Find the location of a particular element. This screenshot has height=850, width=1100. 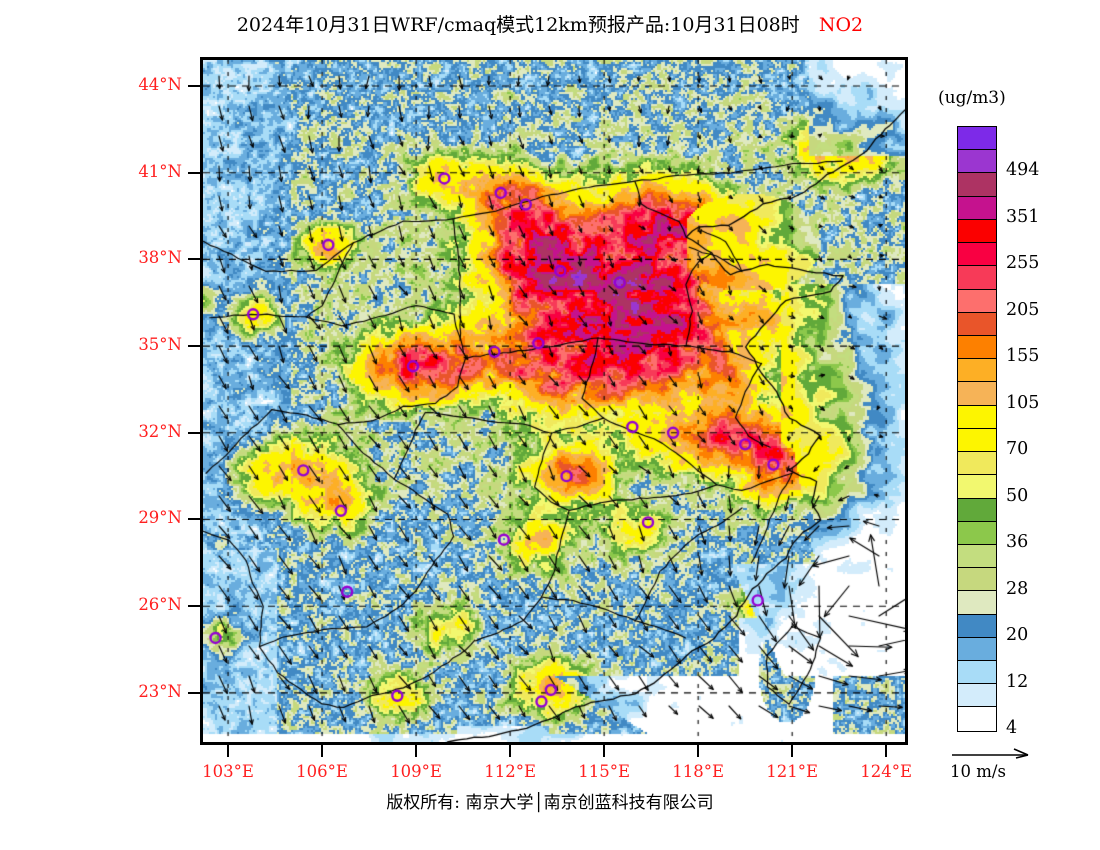

colorbar is located at coordinates (977, 429).